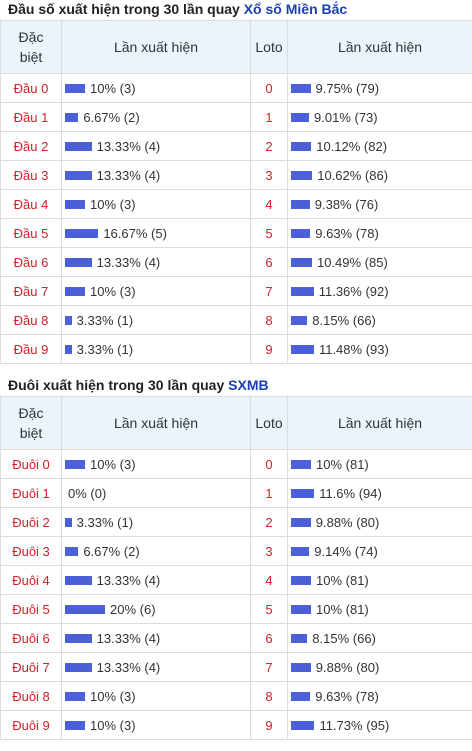 The width and height of the screenshot is (472, 751). I want to click on row-label: Đầu 3, so click(31, 175).